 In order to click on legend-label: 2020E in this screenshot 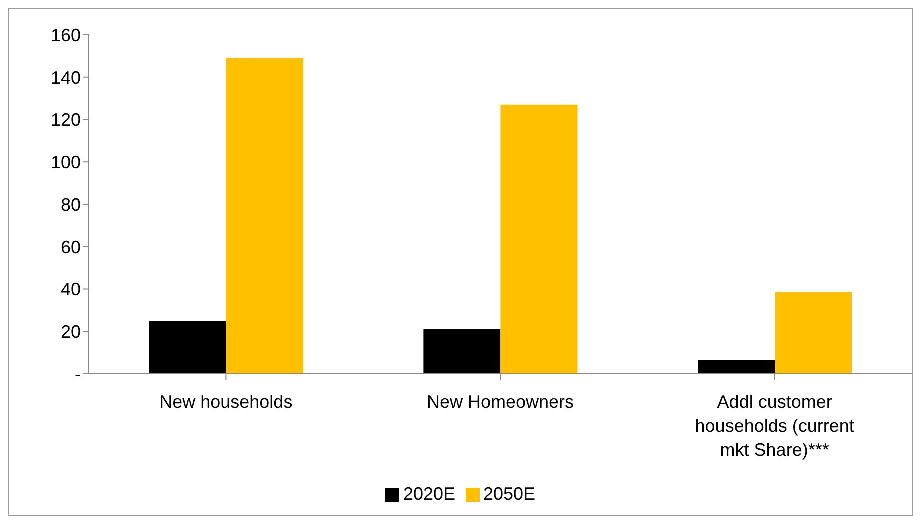, I will do `click(429, 494)`.